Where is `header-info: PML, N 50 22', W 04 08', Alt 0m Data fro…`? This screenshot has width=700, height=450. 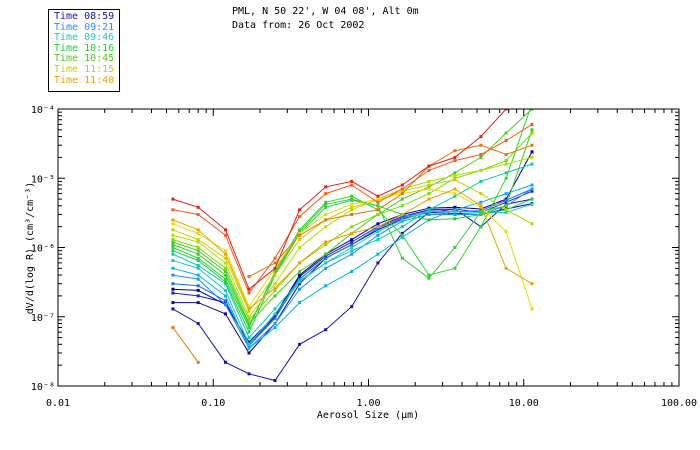 header-info: PML, N 50 22', W 04 08', Alt 0m Data fro… is located at coordinates (325, 19).